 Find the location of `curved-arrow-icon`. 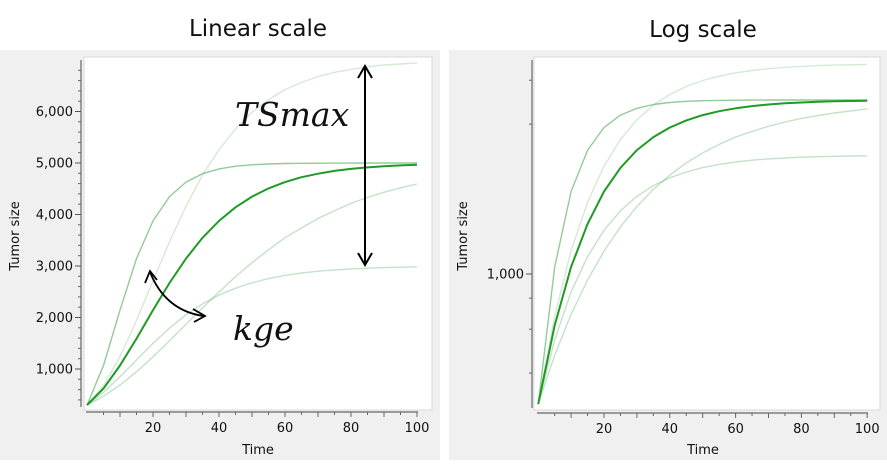

curved-arrow-icon is located at coordinates (176, 294).